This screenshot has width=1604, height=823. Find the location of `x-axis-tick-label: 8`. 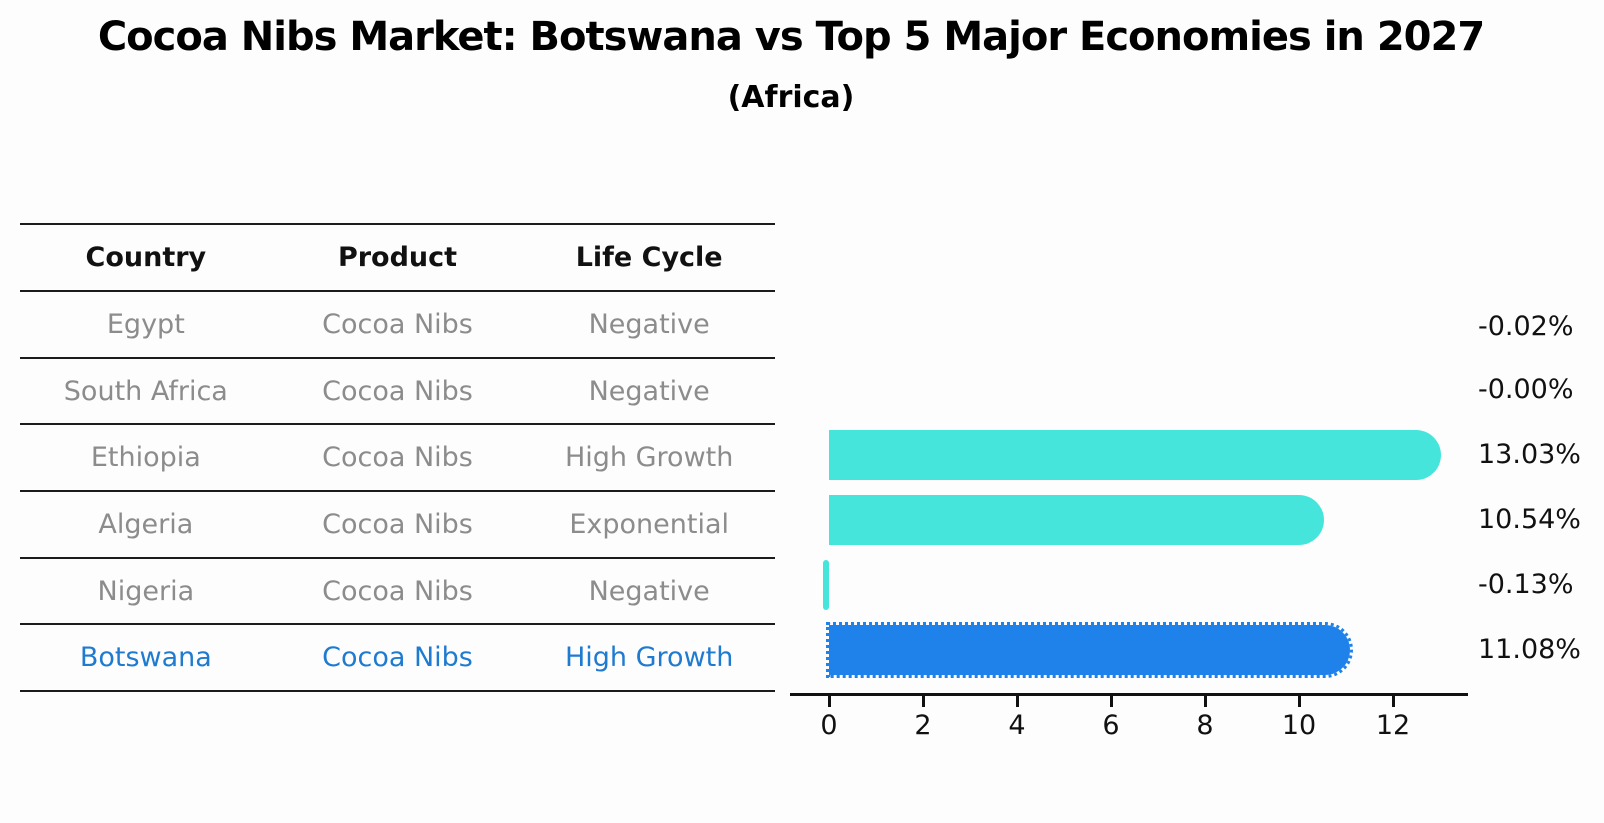

x-axis-tick-label: 8 is located at coordinates (1205, 725).